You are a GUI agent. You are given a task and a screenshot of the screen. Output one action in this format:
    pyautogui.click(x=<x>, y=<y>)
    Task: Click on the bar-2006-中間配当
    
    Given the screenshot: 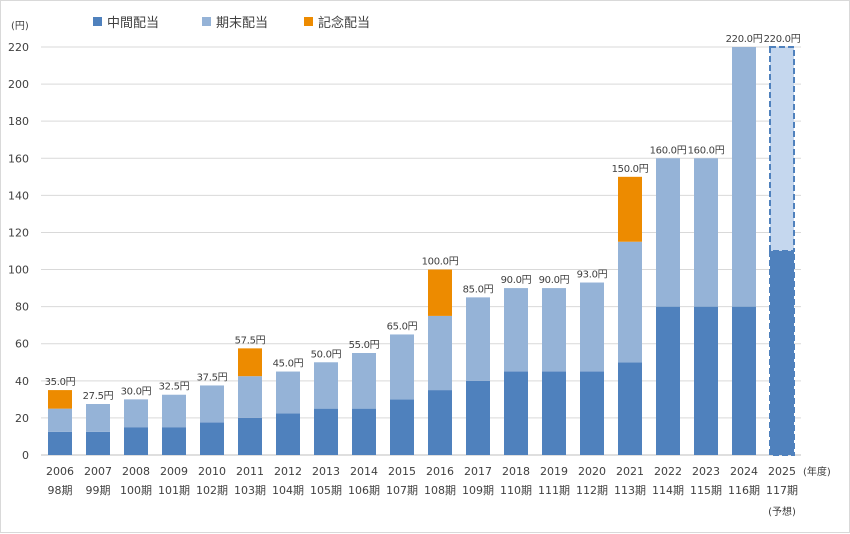 What is the action you would take?
    pyautogui.click(x=60, y=443)
    